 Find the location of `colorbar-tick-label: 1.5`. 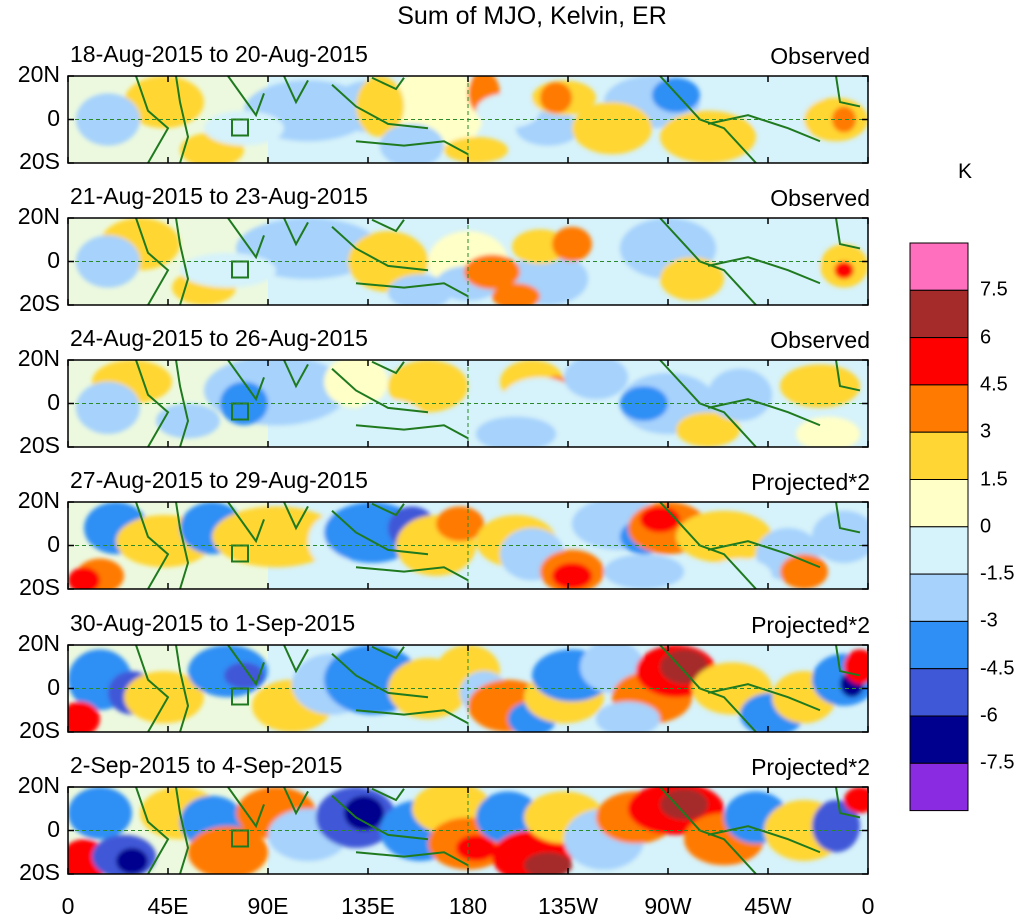

colorbar-tick-label: 1.5 is located at coordinates (994, 479).